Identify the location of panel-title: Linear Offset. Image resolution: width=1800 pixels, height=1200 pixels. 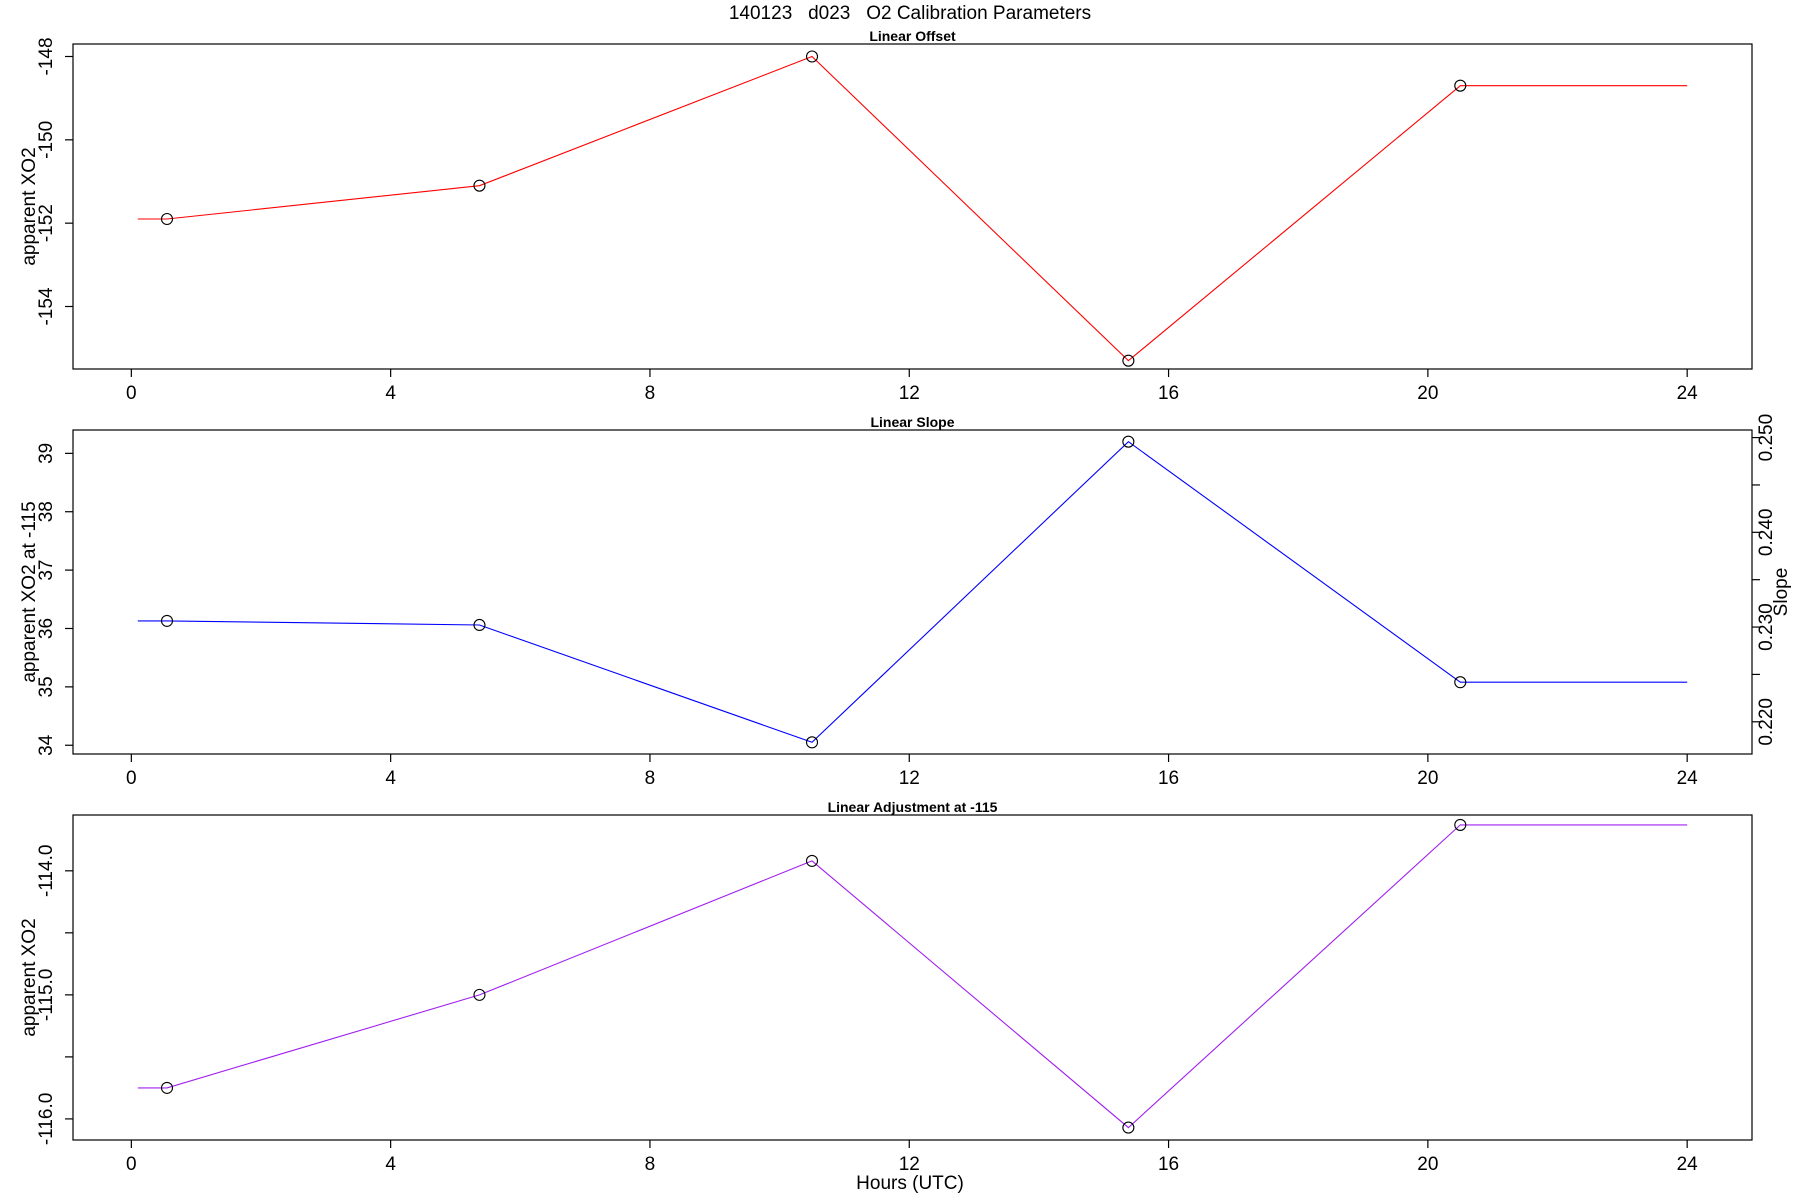
(912, 36).